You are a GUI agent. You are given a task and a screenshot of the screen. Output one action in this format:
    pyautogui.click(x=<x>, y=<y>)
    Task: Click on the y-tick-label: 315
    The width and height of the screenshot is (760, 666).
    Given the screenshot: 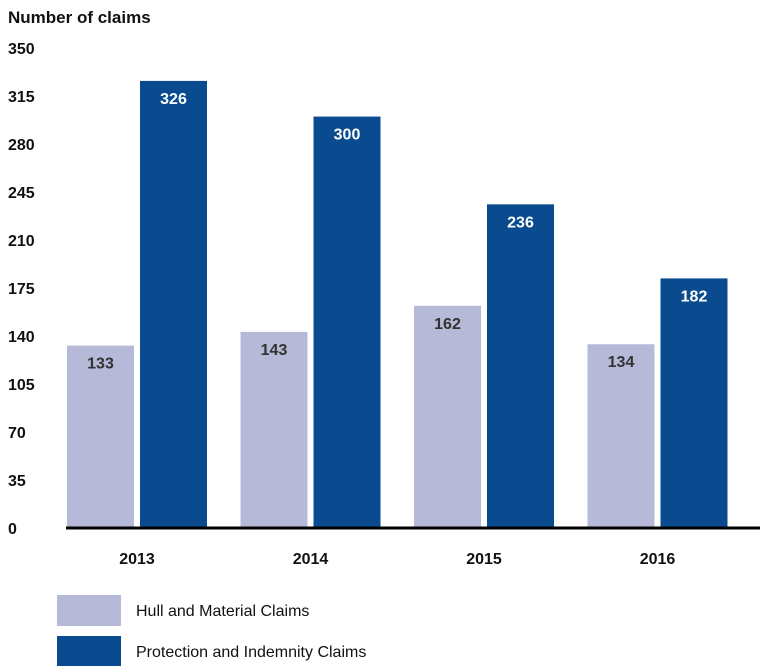 What is the action you would take?
    pyautogui.click(x=21, y=97)
    